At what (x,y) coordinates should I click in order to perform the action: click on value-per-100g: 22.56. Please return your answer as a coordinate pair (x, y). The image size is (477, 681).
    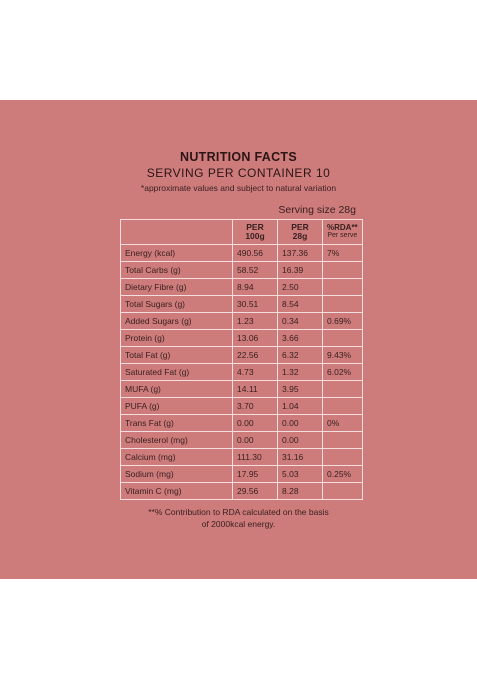
    Looking at the image, I should click on (255, 355).